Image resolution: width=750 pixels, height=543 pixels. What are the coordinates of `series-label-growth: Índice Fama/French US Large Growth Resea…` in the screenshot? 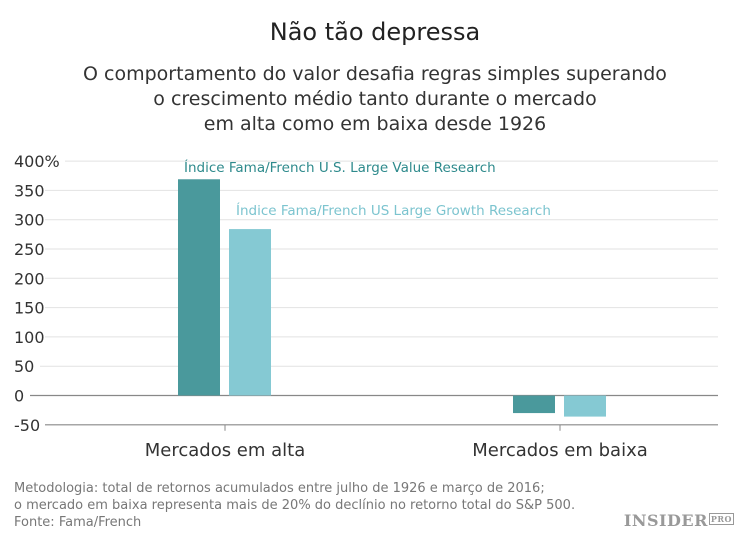 It's located at (393, 210).